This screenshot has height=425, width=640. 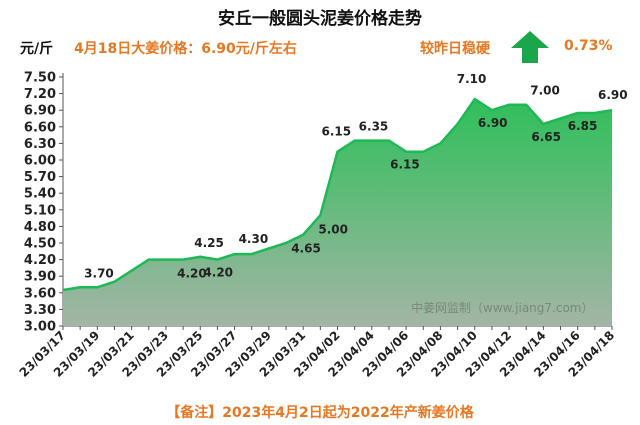 I want to click on data-label: 4.30, so click(x=254, y=239).